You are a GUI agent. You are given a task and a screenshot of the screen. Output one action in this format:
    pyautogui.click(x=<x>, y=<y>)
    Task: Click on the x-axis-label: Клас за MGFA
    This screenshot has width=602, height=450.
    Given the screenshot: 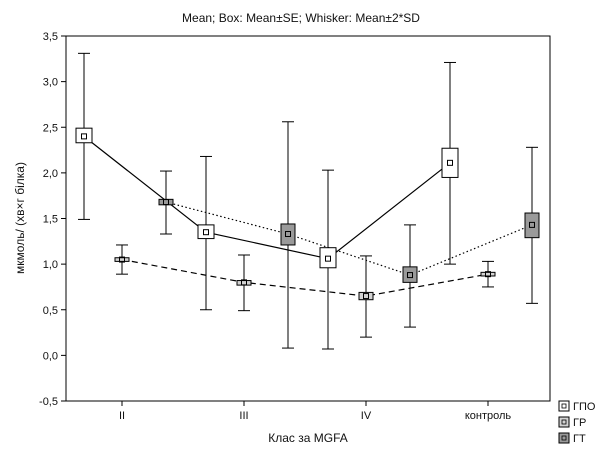 What is the action you would take?
    pyautogui.click(x=308, y=438)
    